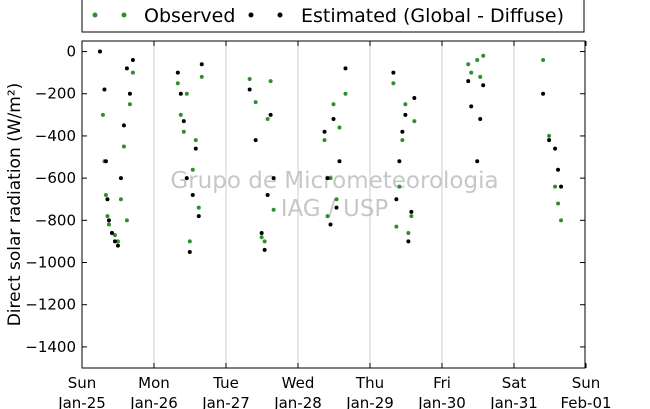  Describe the element at coordinates (153, 401) in the screenshot. I see `x-tick-label: Jan-26` at that location.